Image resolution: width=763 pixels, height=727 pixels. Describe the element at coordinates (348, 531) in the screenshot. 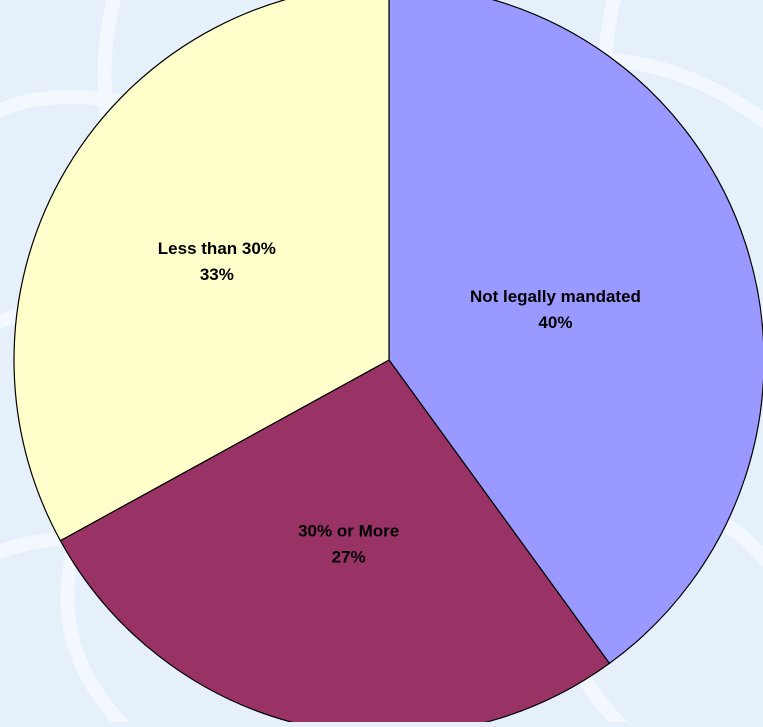

I see `slice-category-label: 30% or More` at that location.